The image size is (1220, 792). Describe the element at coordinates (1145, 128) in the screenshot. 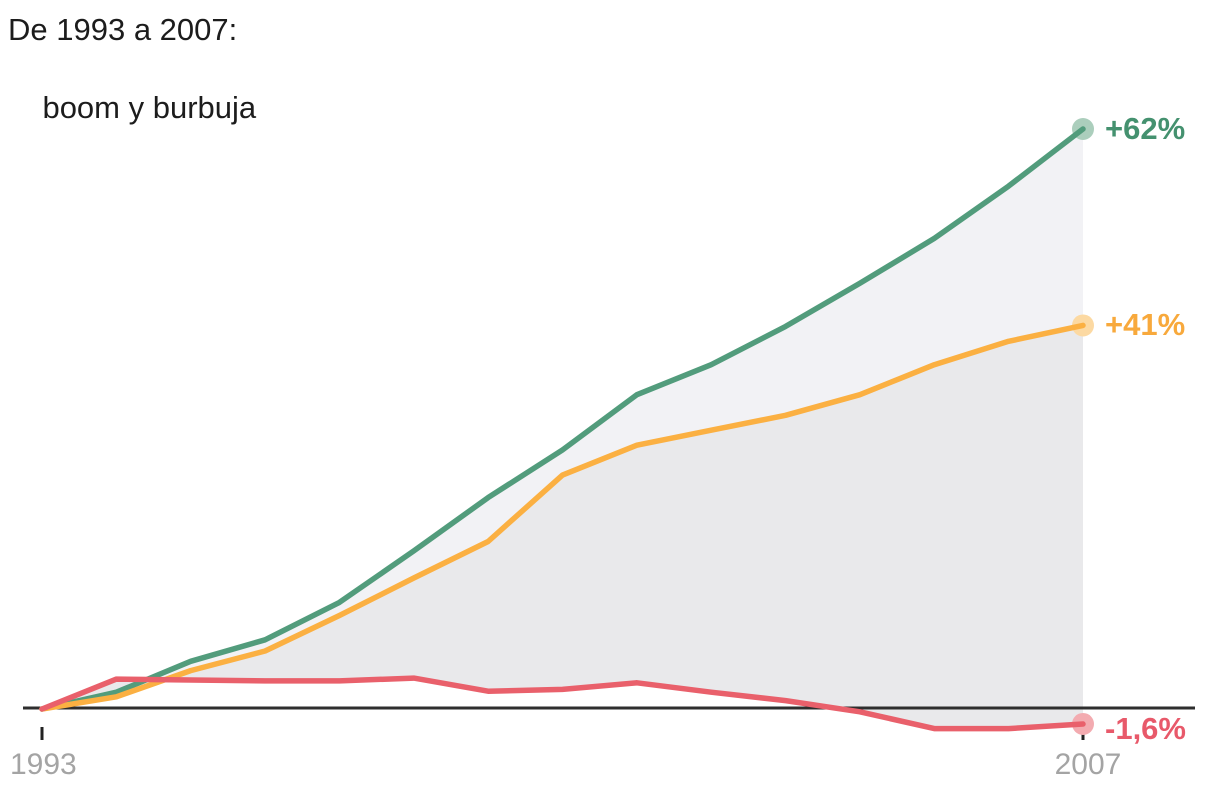

I see `end-label-green: +62%` at that location.